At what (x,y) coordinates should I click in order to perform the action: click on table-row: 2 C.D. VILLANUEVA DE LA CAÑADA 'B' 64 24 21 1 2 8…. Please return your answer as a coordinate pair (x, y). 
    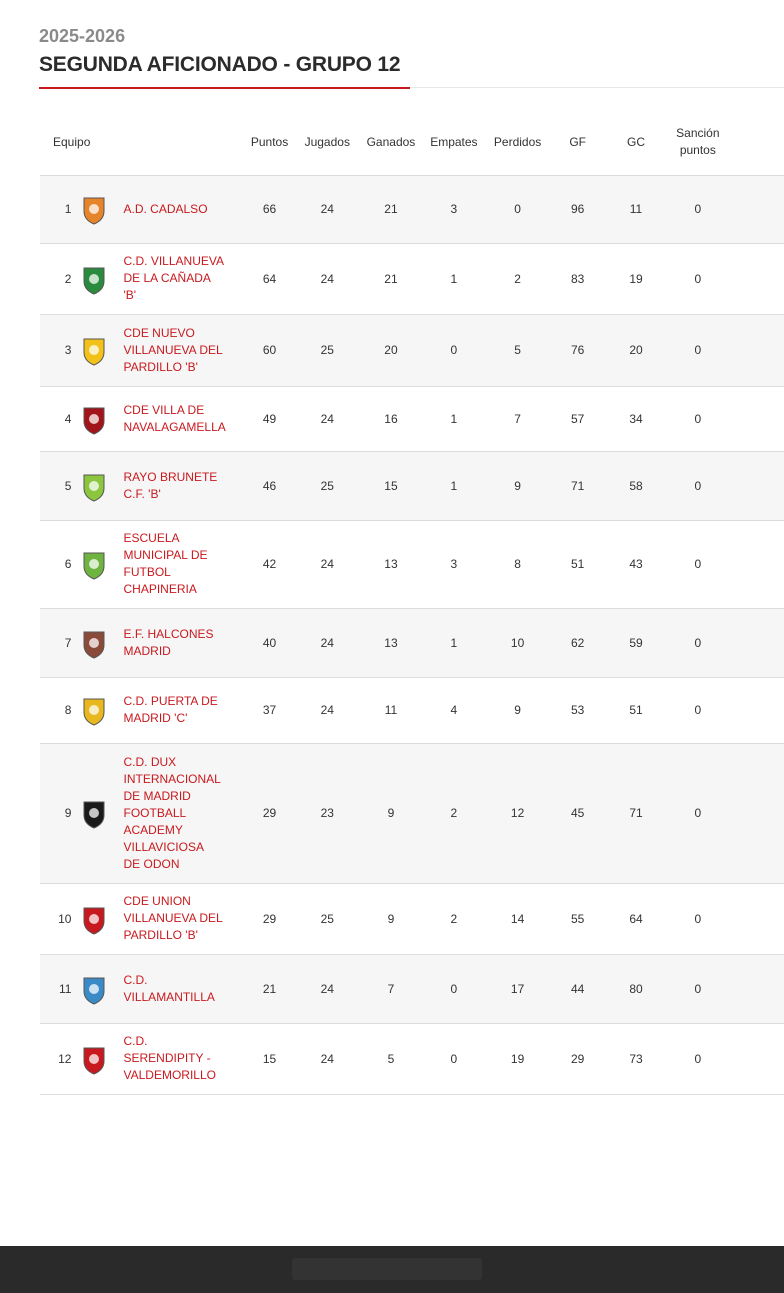
    Looking at the image, I should click on (412, 278).